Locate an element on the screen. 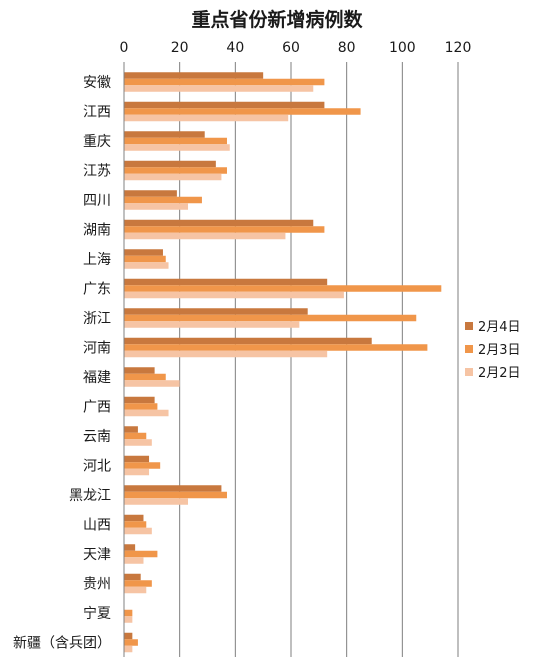  x-tick-label: 20 is located at coordinates (180, 48).